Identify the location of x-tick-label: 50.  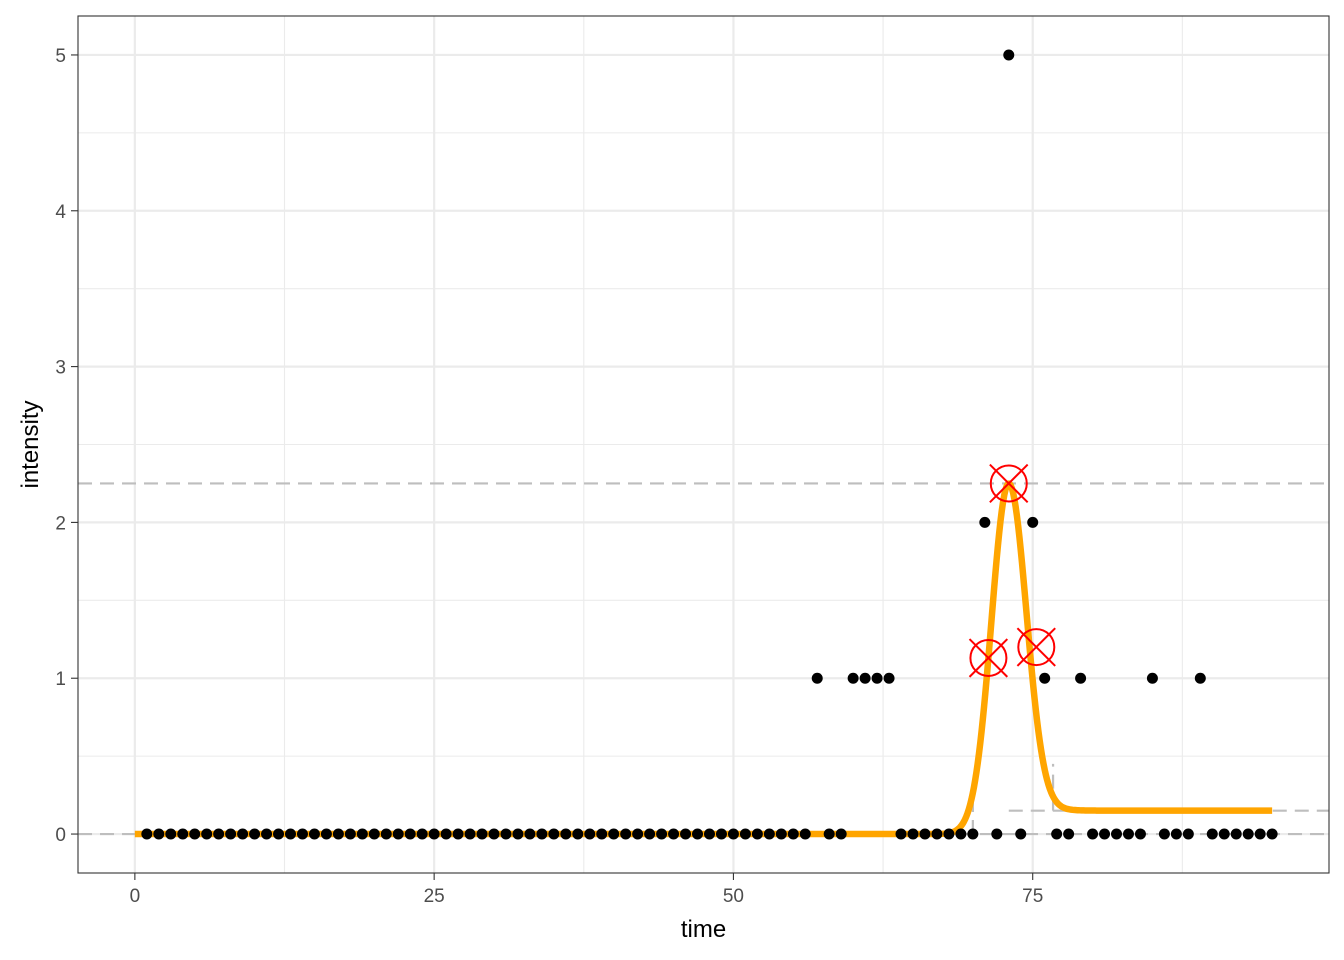
(733, 896).